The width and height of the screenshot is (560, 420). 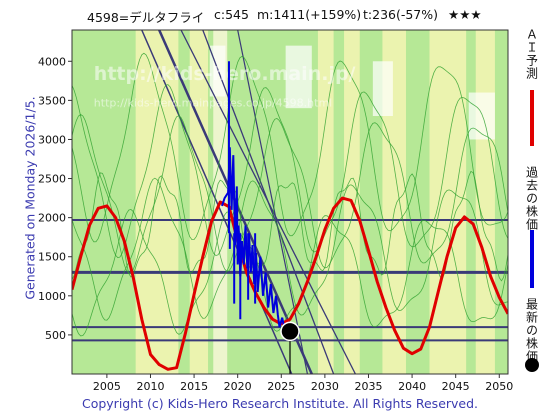 I want to click on y-tick-label: 3500, so click(x=52, y=100).